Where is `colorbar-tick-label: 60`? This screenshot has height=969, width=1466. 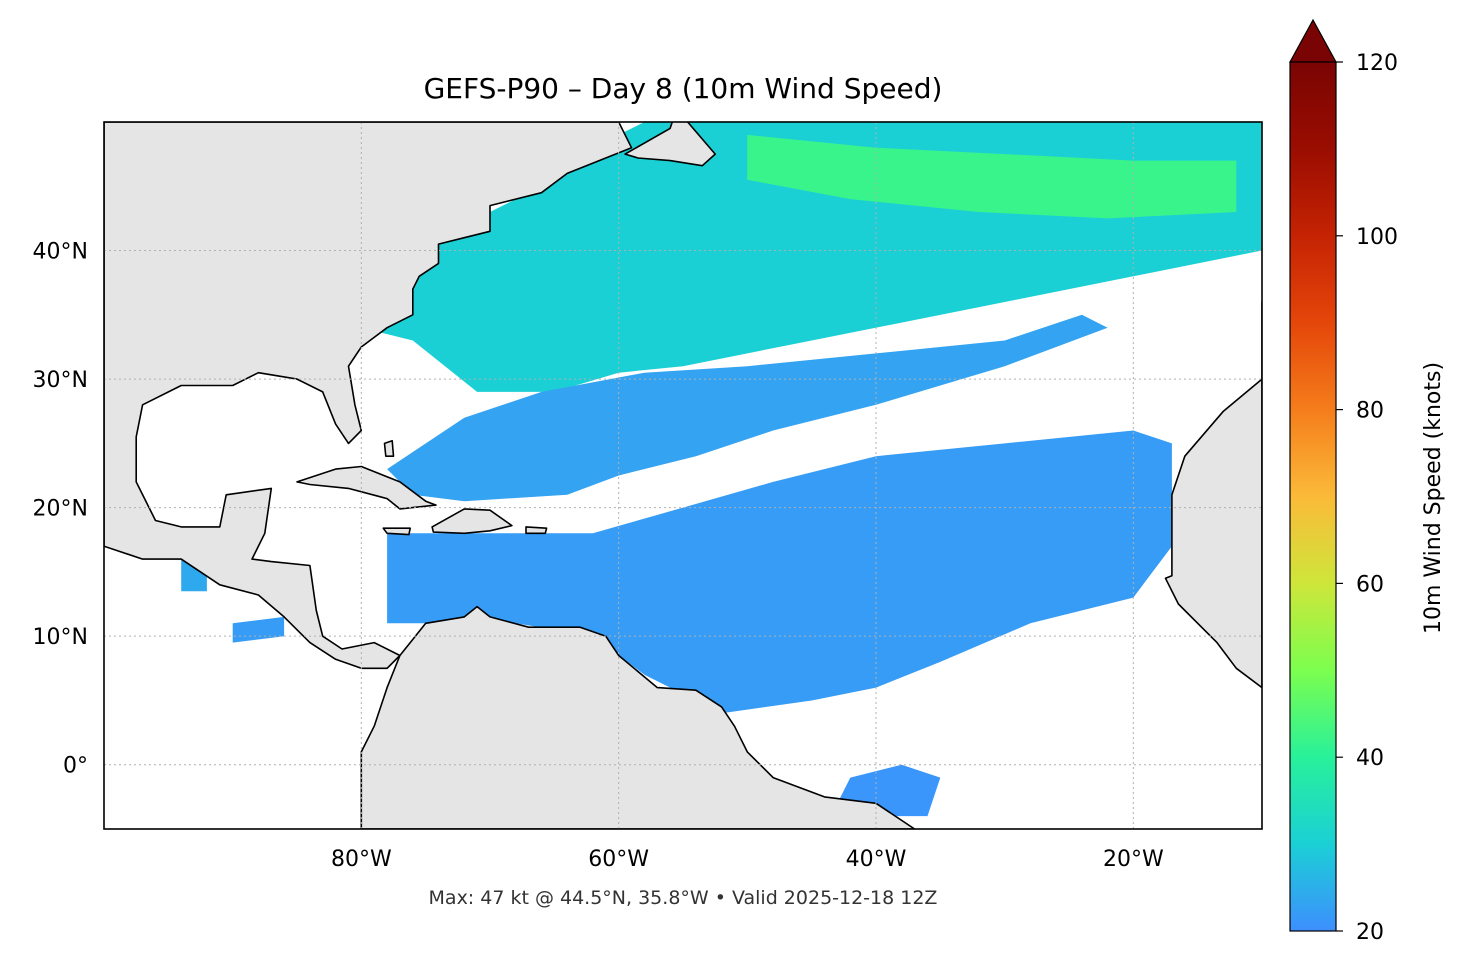
colorbar-tick-label: 60 is located at coordinates (1370, 584).